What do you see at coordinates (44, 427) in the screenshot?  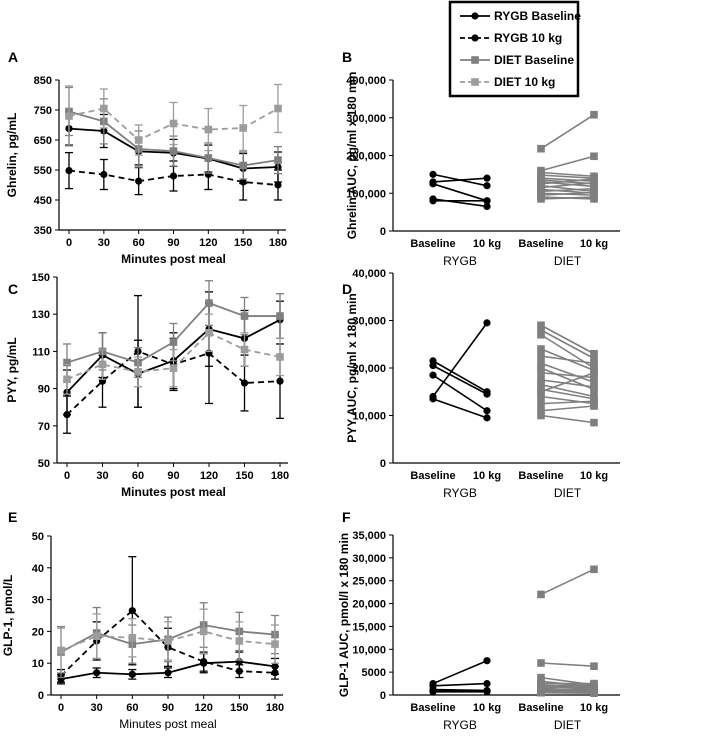 I see `y-tick-label: 70` at bounding box center [44, 427].